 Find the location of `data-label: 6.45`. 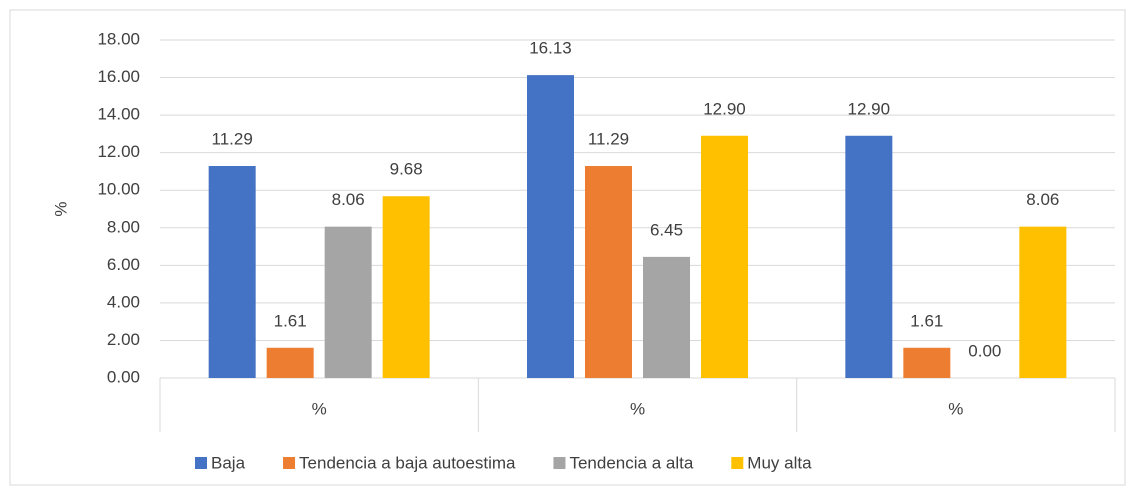

data-label: 6.45 is located at coordinates (666, 229).